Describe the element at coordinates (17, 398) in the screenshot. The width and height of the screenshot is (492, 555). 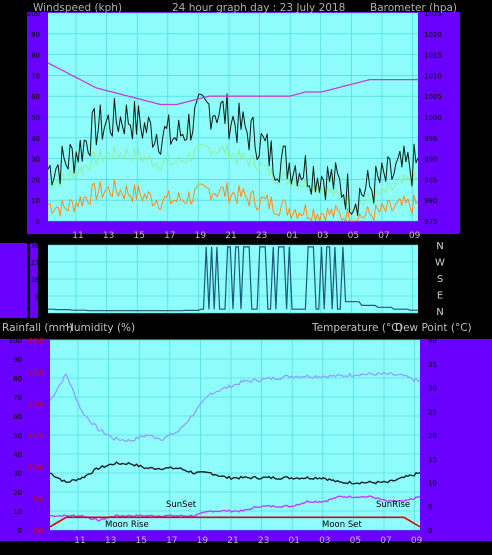
I see `humidity-tick-label: 70` at that location.